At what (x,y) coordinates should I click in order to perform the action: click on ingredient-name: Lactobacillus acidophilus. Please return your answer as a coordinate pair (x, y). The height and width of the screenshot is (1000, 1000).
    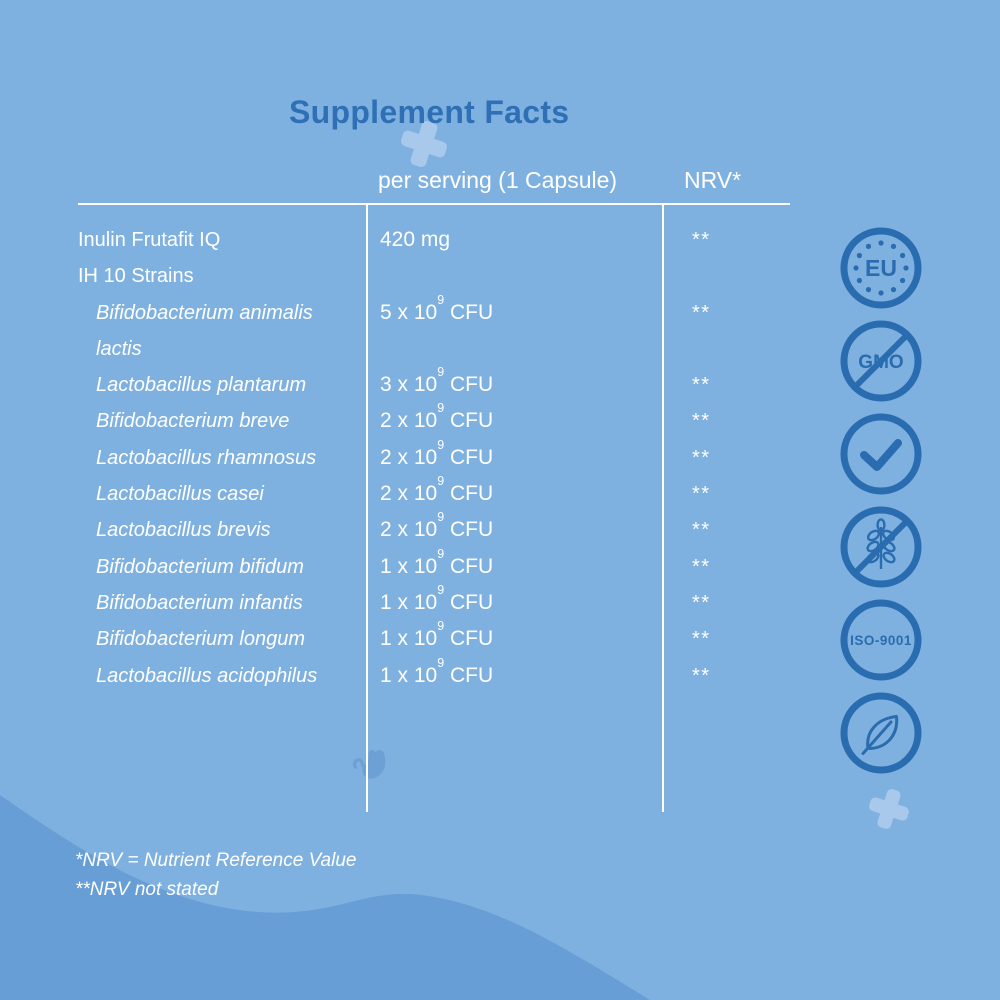
    Looking at the image, I should click on (207, 675).